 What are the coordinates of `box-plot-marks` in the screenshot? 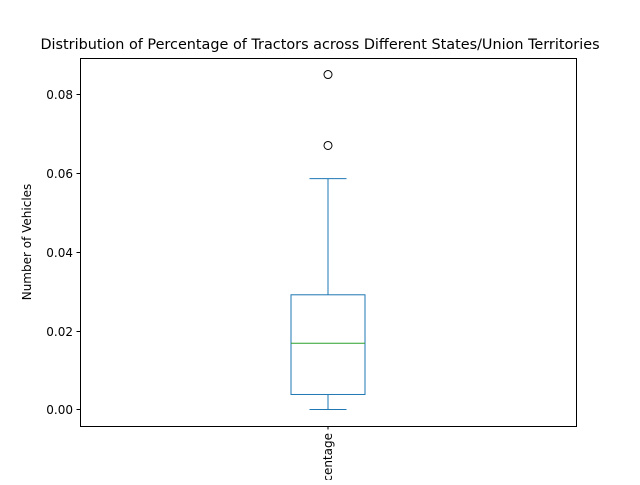 It's located at (328, 240).